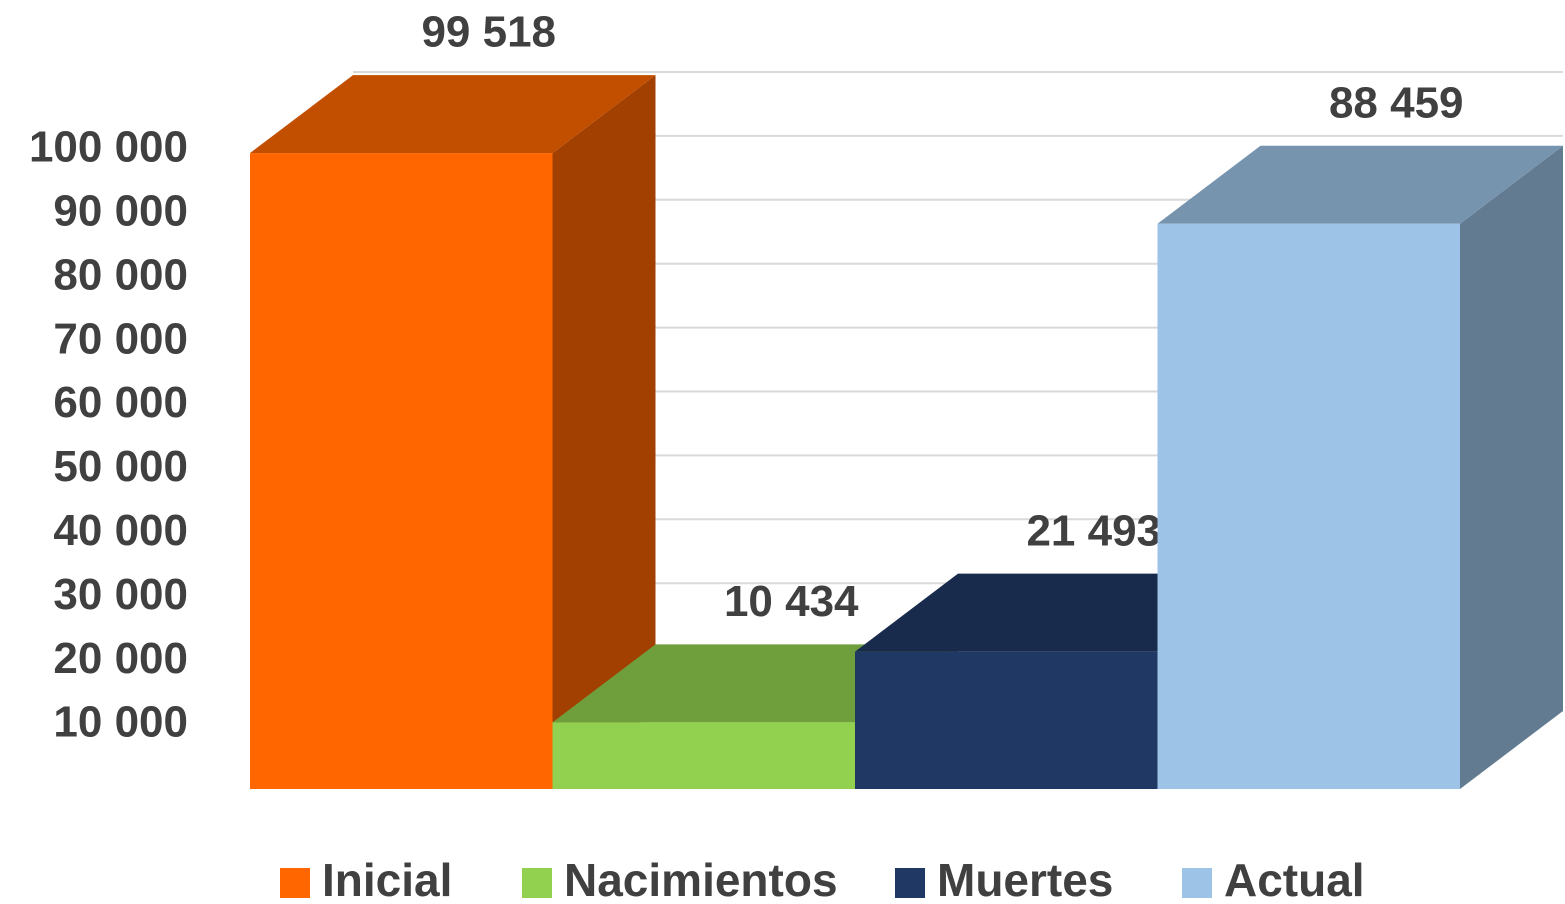  I want to click on legend-label: Nacimientos, so click(701, 879).